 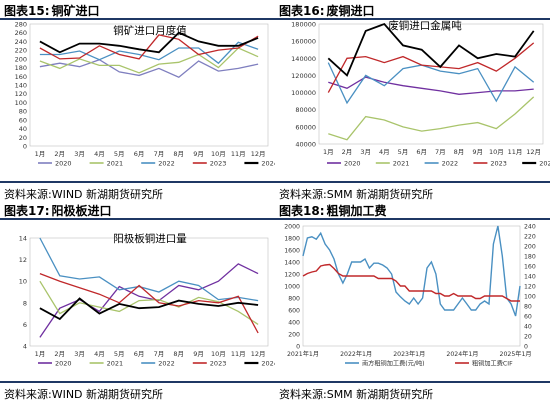 I want to click on y-tick-label: 100, so click(x=21, y=103).